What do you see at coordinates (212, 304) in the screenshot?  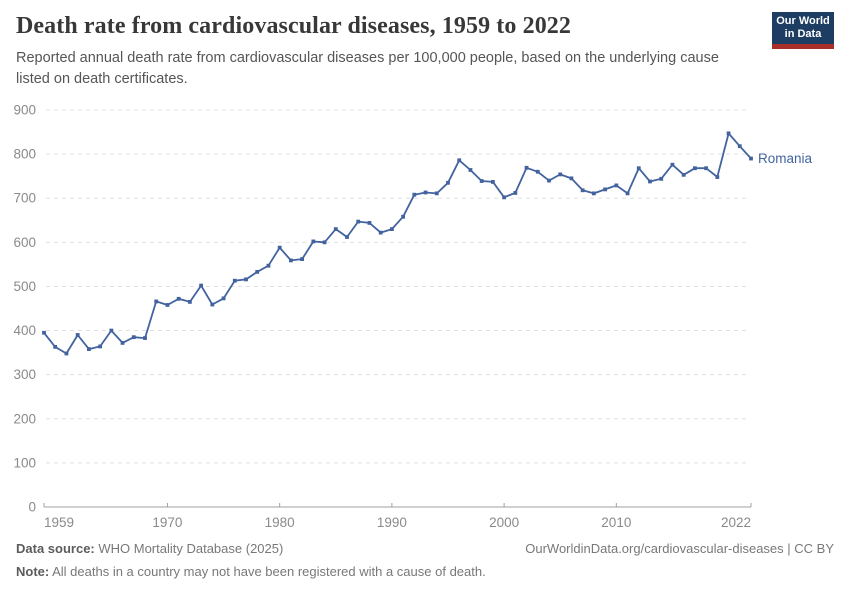 I see `data-point-1974` at bounding box center [212, 304].